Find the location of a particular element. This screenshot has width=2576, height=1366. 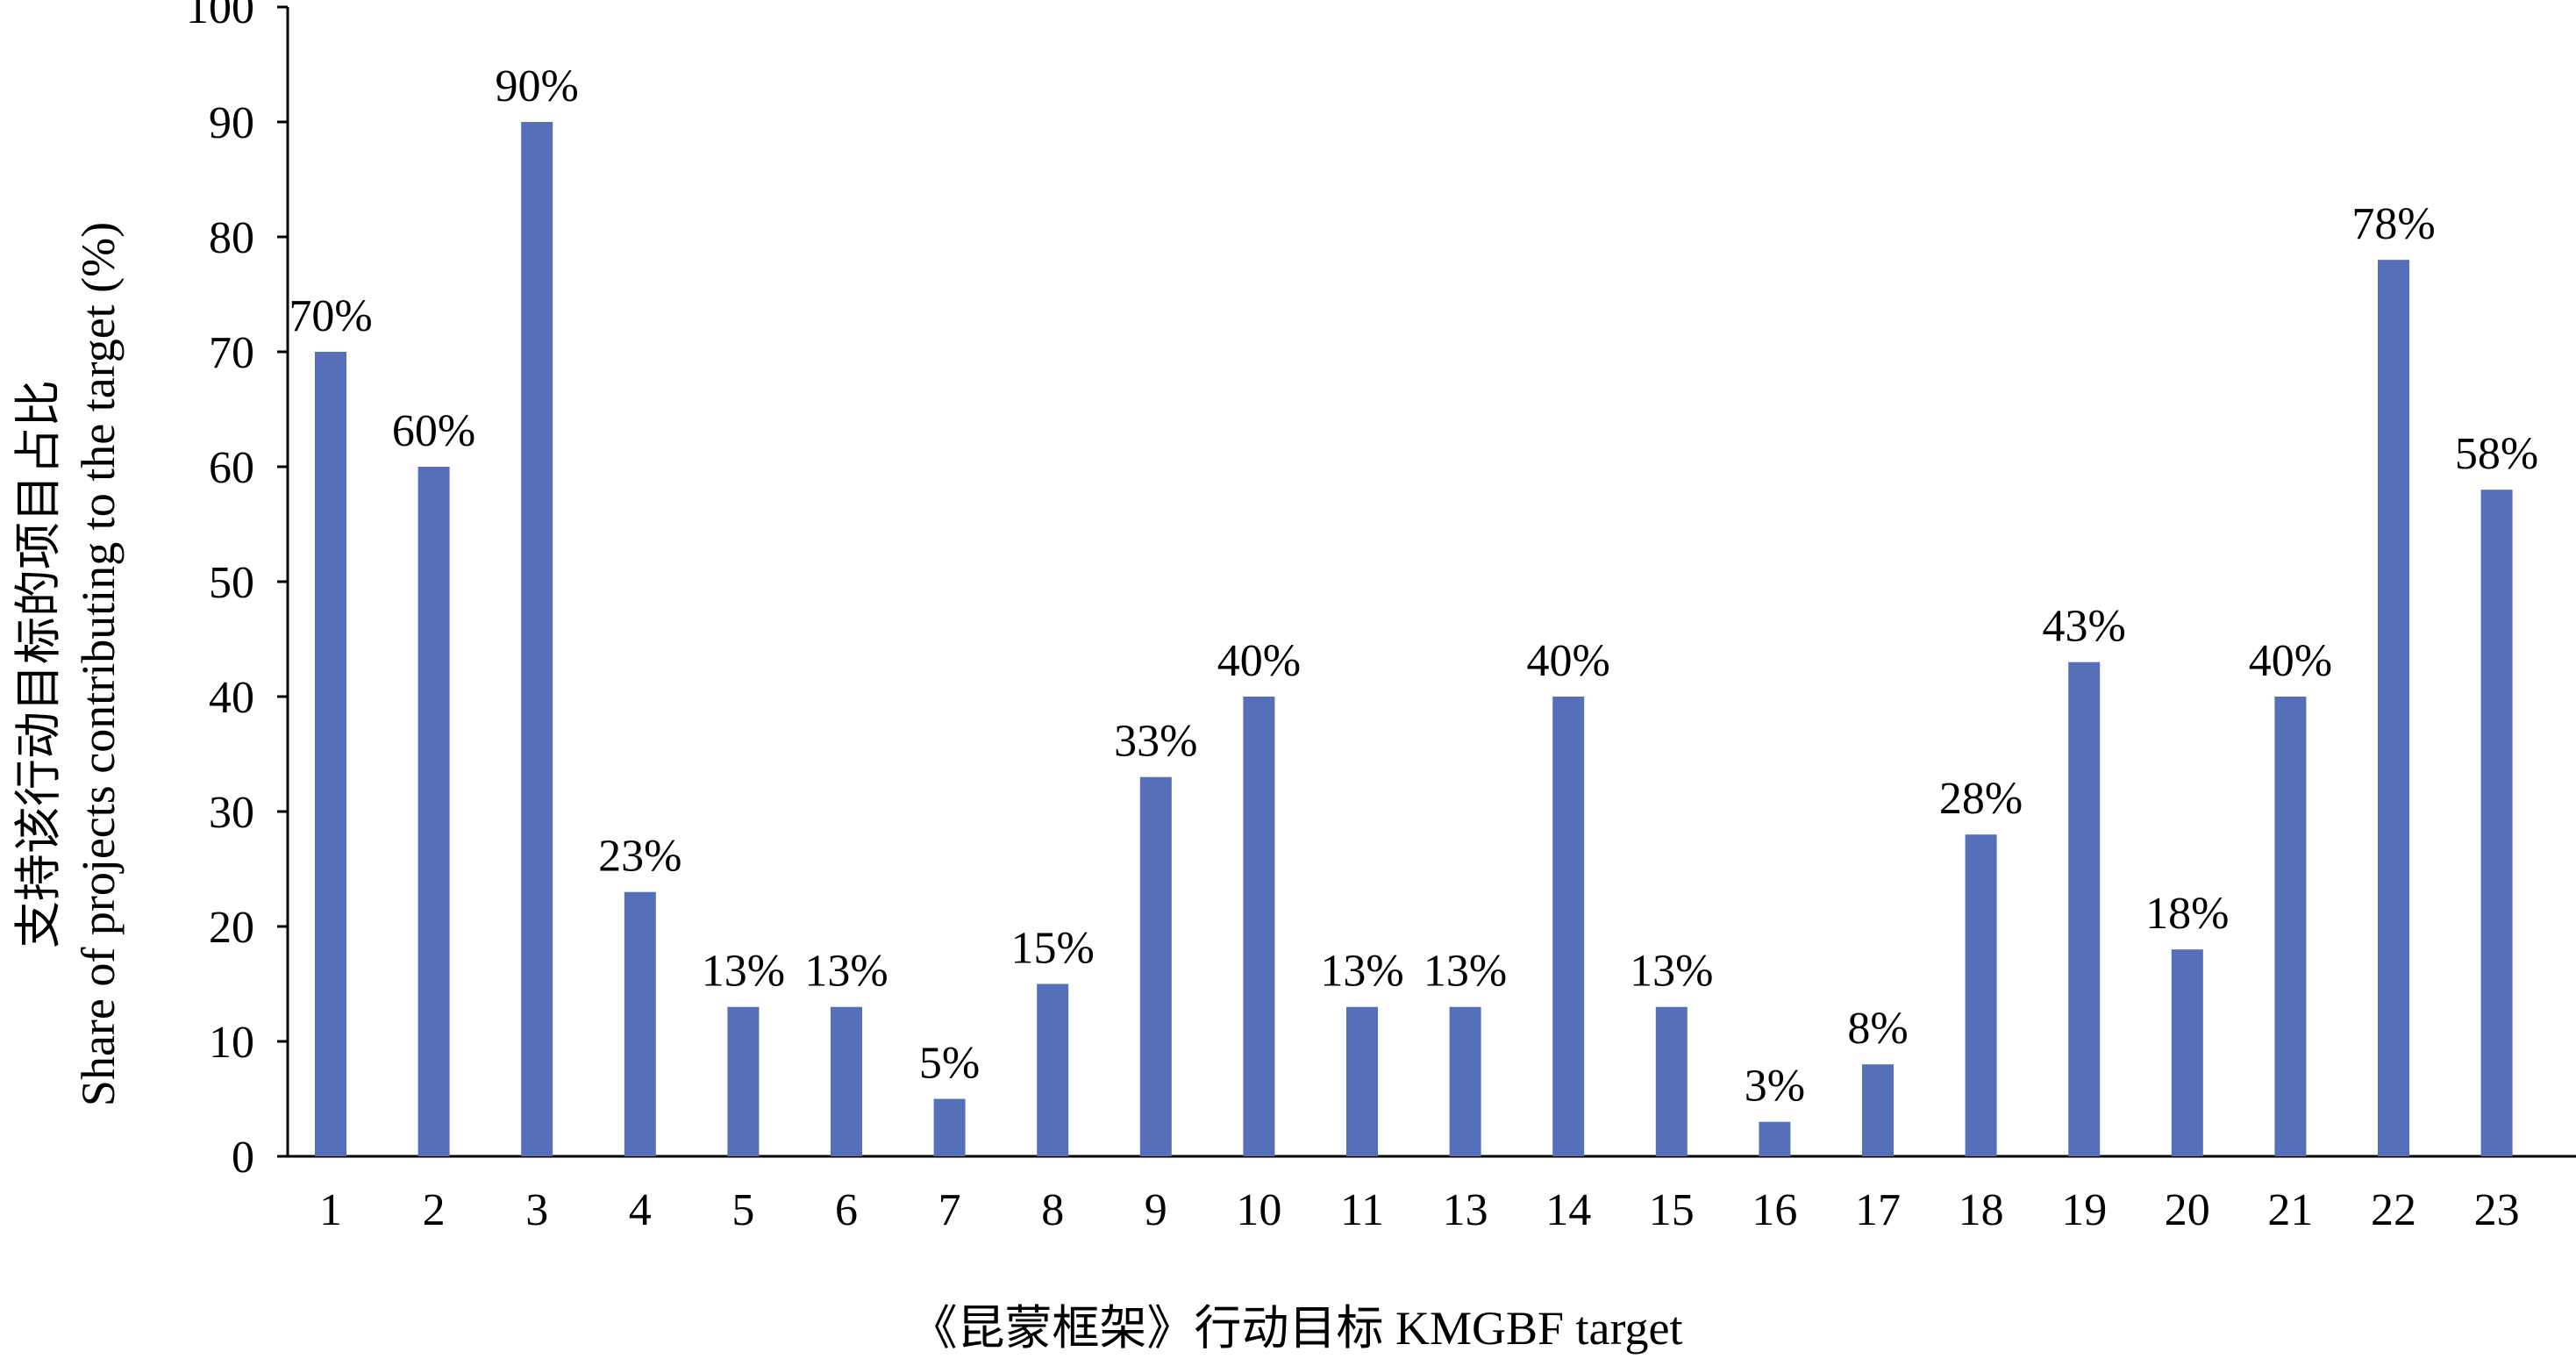

bar-data-label: 3% is located at coordinates (1775, 1087).